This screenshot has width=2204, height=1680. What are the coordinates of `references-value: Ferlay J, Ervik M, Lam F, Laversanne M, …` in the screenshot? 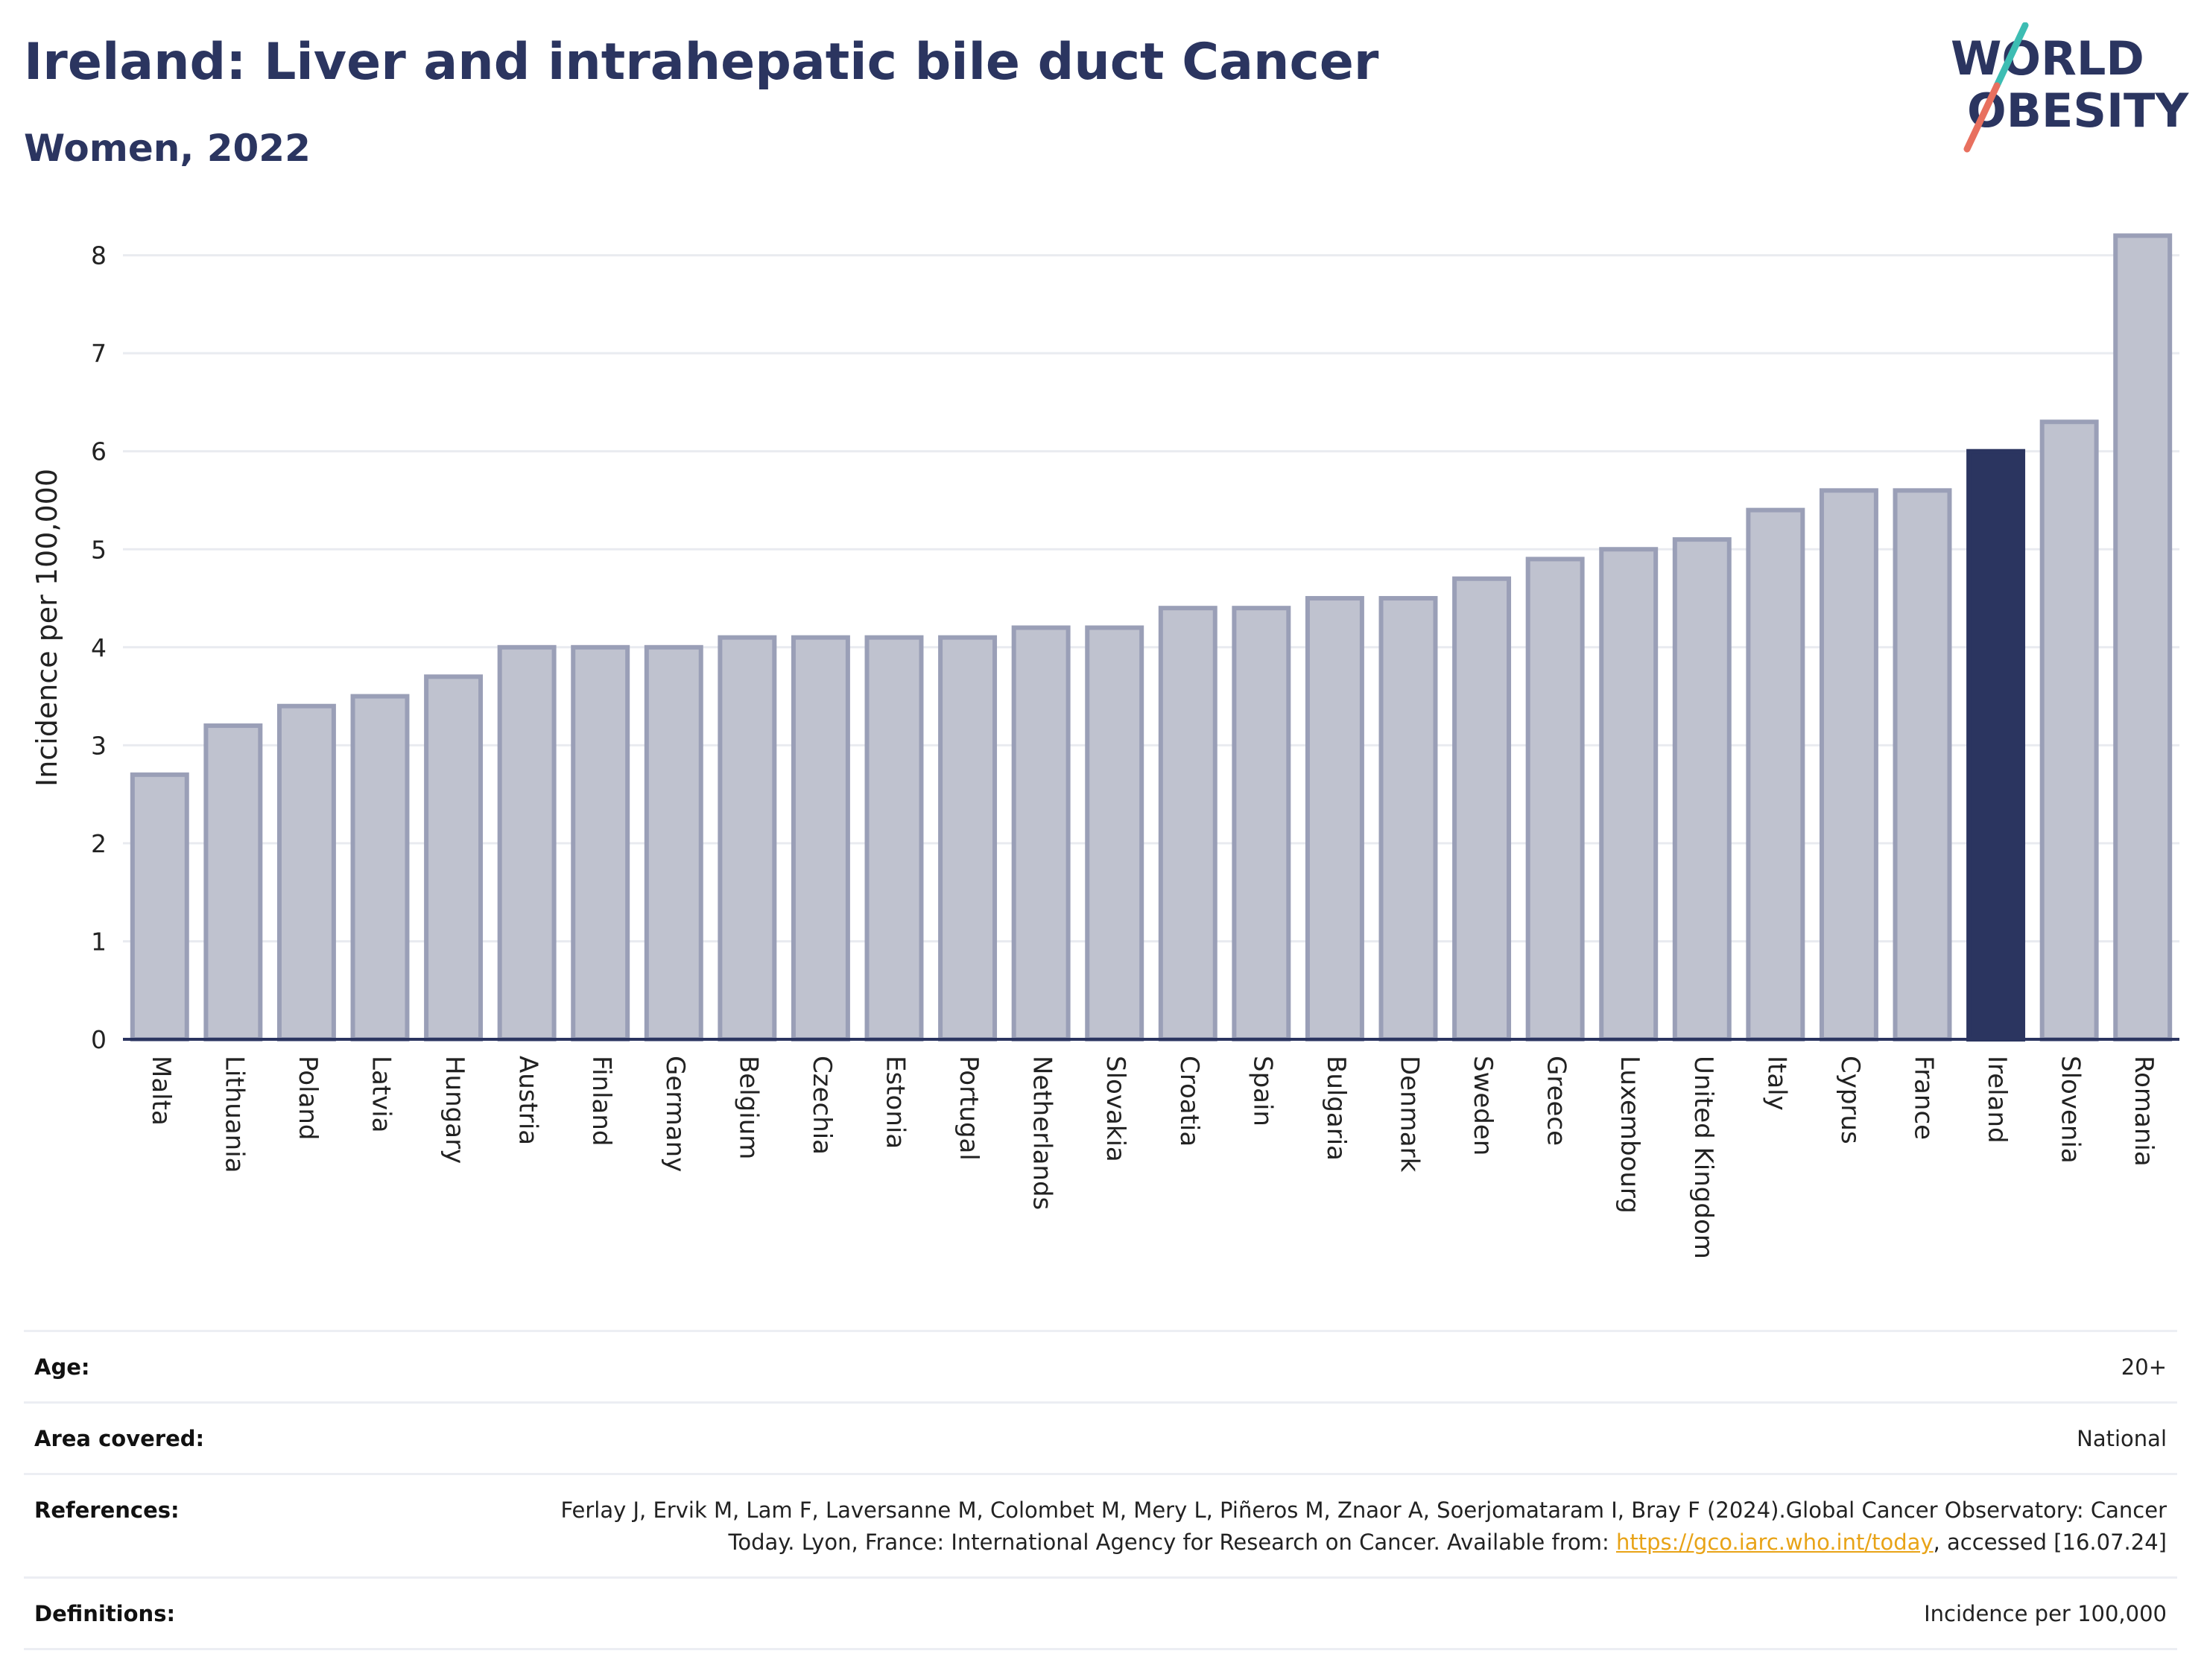 It's located at (1347, 1526).